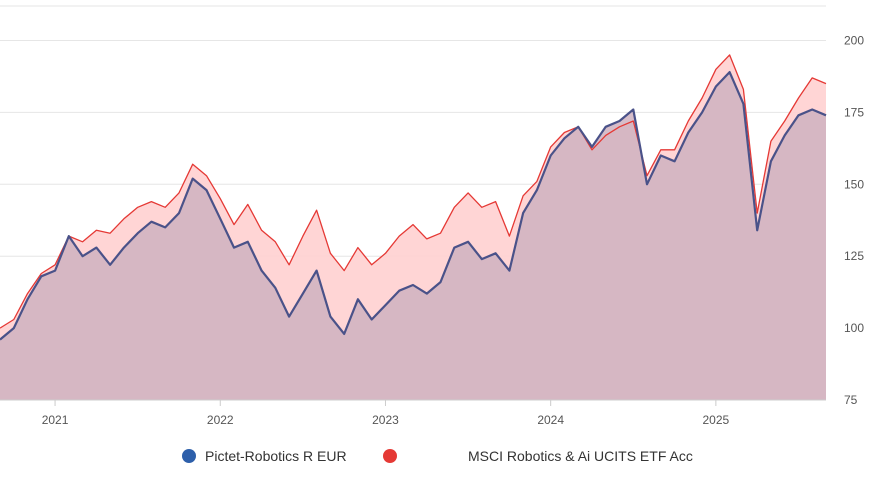 Image resolution: width=875 pixels, height=477 pixels. I want to click on x-tick-label: 2024, so click(550, 420).